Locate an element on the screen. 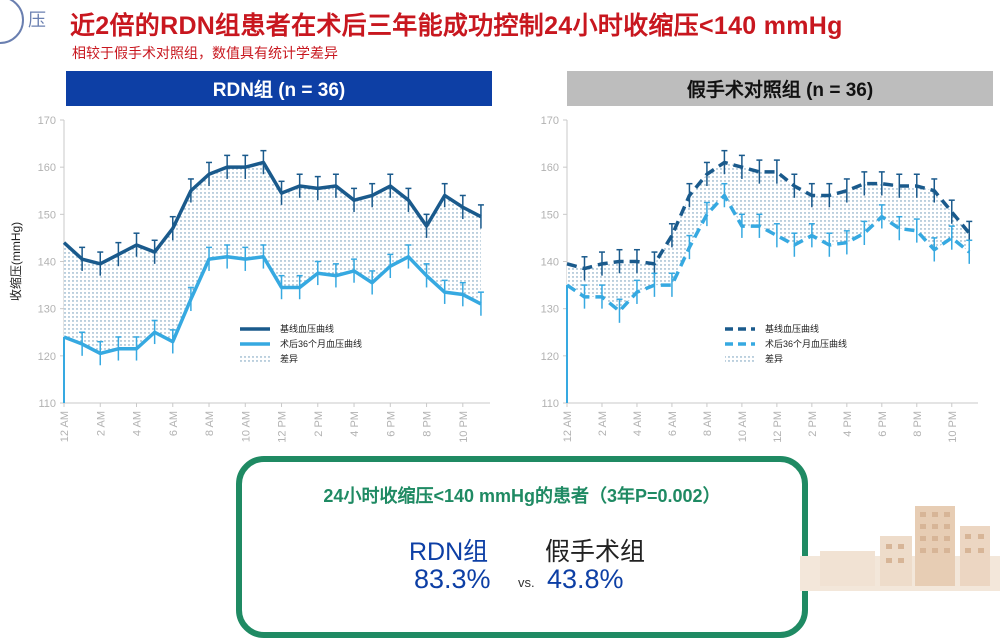  slide-subtitle: 相较于假手术对照组，数值具有统计学差异 is located at coordinates (205, 53).